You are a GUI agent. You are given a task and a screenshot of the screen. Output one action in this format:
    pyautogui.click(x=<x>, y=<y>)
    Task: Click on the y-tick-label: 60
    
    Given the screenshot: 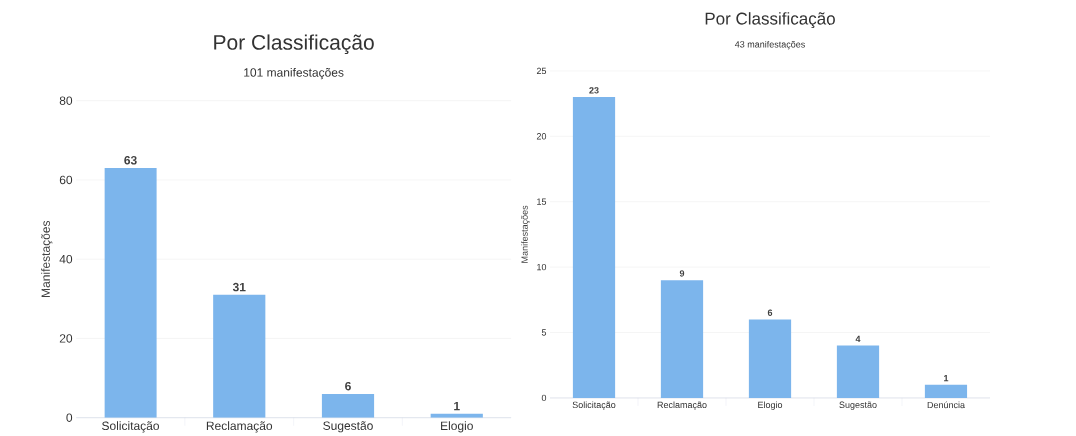 What is the action you would take?
    pyautogui.click(x=66, y=180)
    